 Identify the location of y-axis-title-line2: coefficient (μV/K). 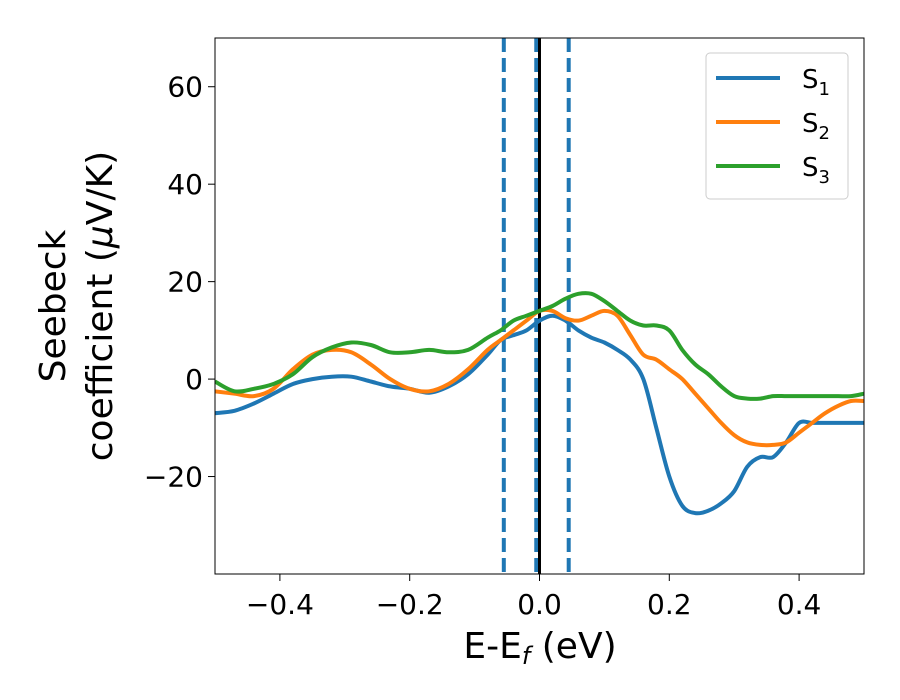
(100, 306).